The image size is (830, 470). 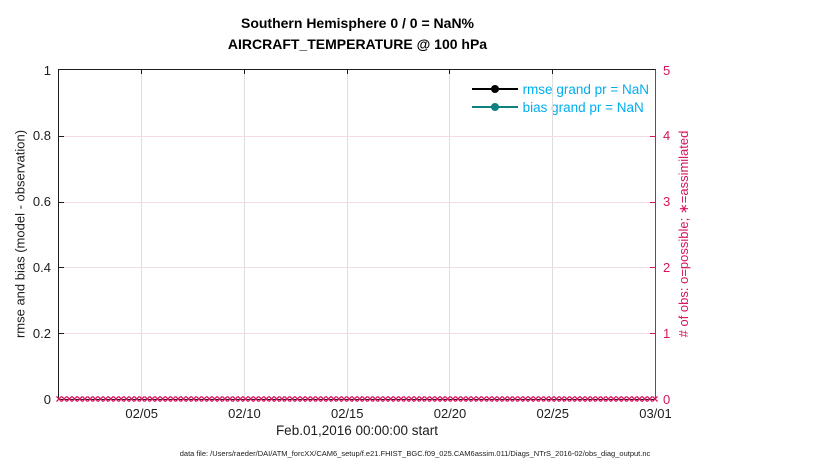 I want to click on plot-title-line2: AIRCRAFT_TEMPERATURE @ 100 hPa, so click(x=357, y=44).